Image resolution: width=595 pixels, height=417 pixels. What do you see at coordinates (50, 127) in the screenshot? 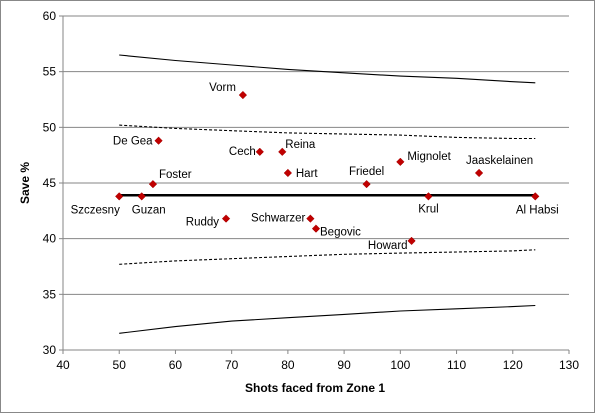
I see `y-tick-label: 50` at bounding box center [50, 127].